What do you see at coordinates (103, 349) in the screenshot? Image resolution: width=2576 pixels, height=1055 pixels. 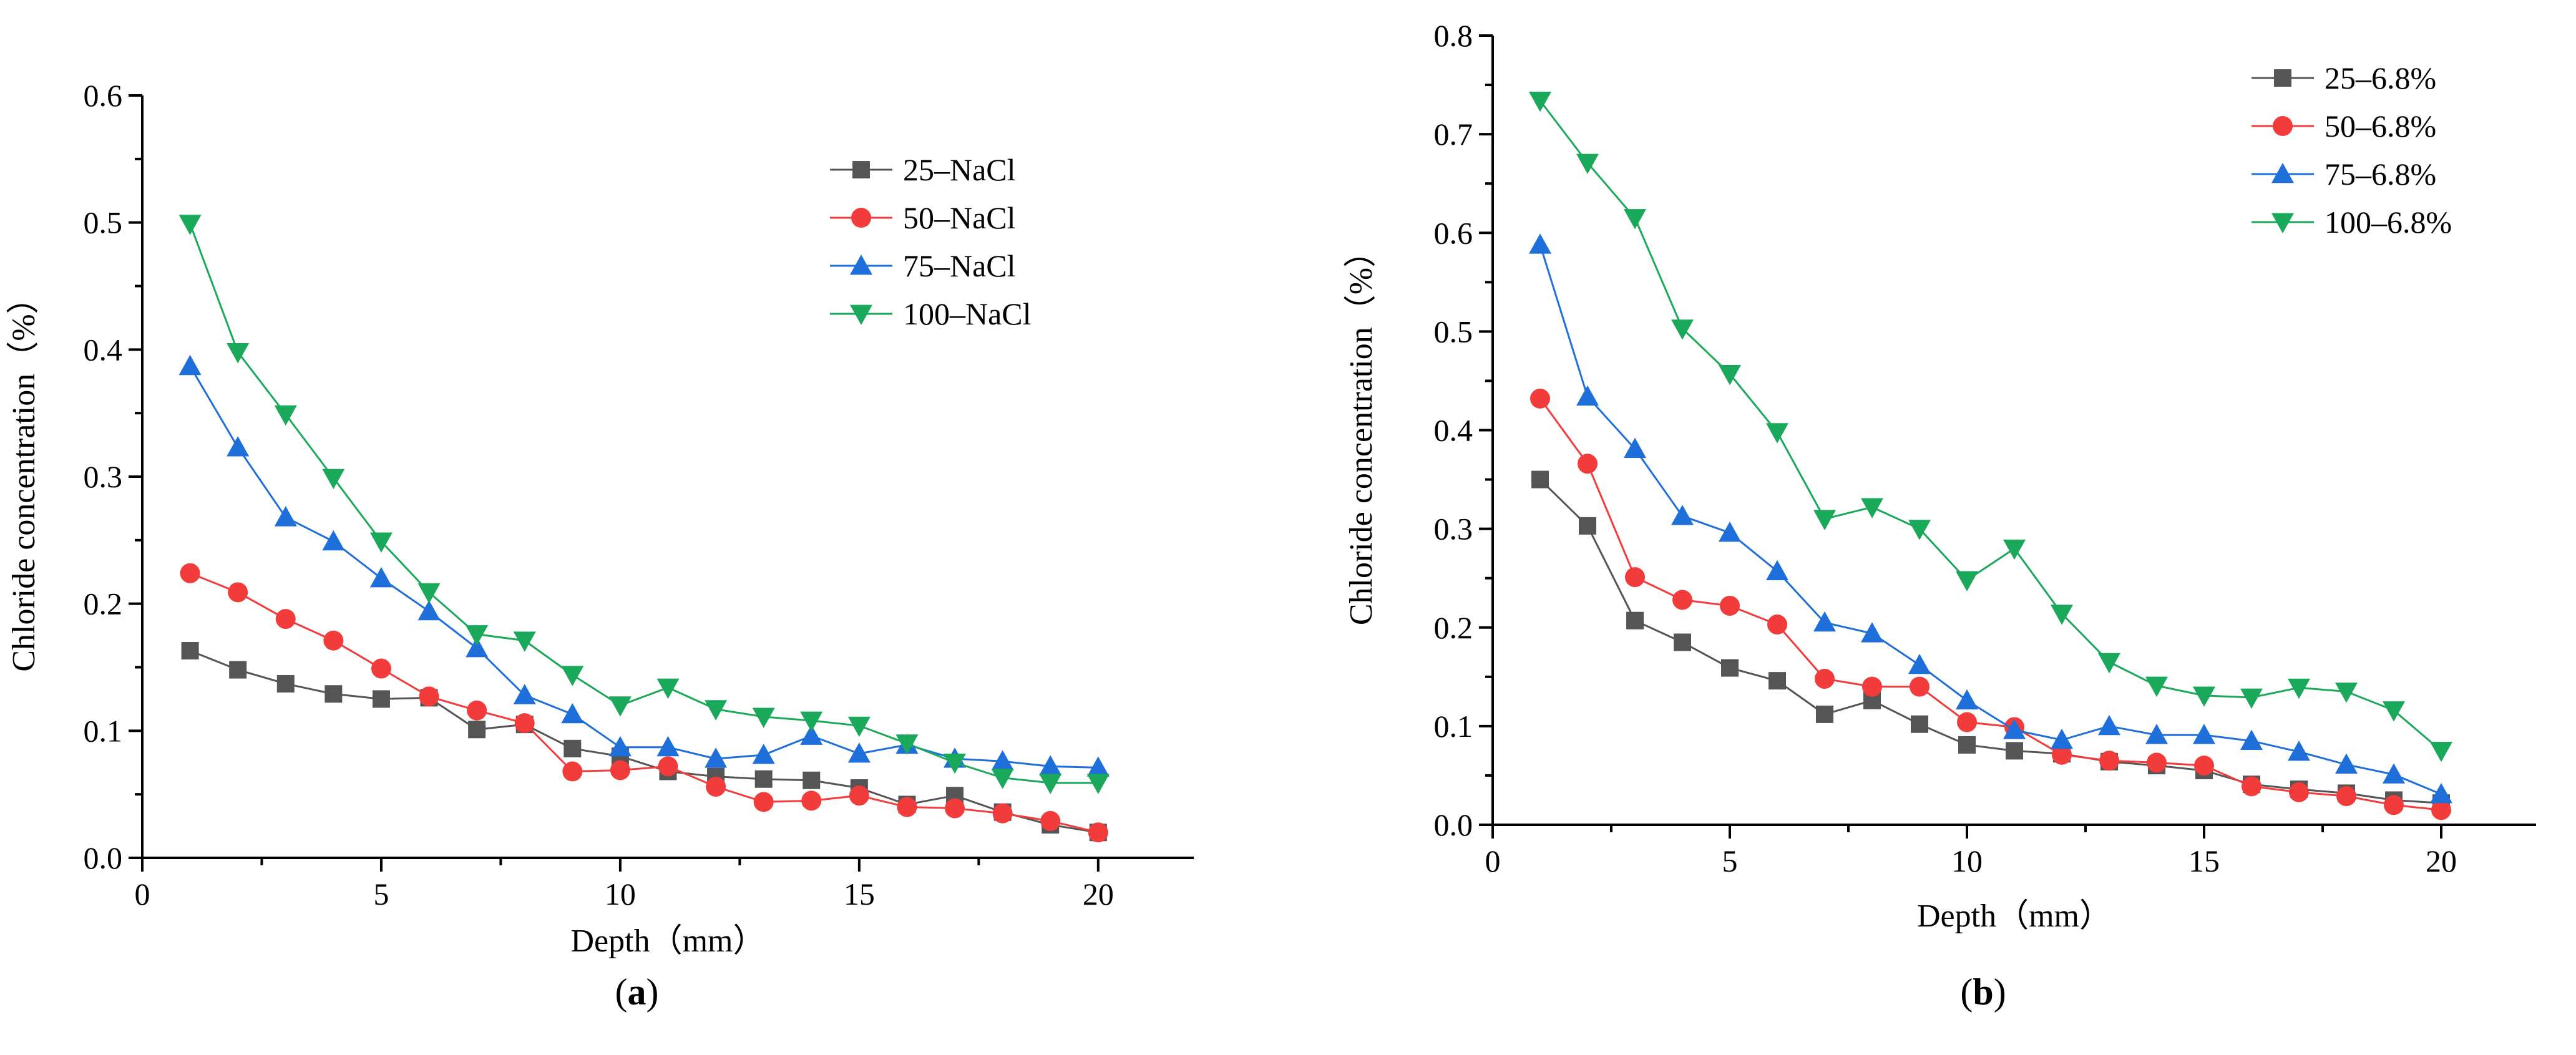 I see `chart-a-y-tick-label: 0.4` at bounding box center [103, 349].